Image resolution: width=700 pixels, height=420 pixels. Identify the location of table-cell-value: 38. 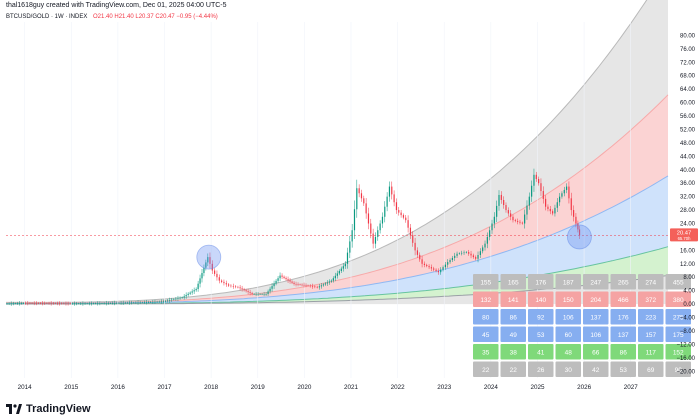
(514, 352).